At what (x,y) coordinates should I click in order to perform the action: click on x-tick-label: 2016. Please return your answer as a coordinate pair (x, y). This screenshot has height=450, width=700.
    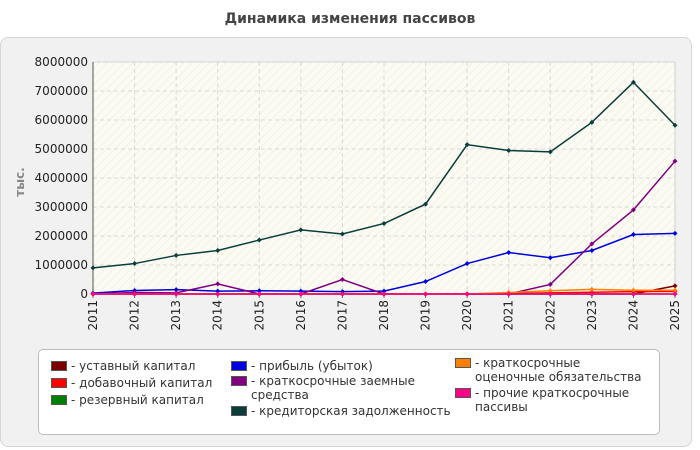
    Looking at the image, I should click on (301, 315).